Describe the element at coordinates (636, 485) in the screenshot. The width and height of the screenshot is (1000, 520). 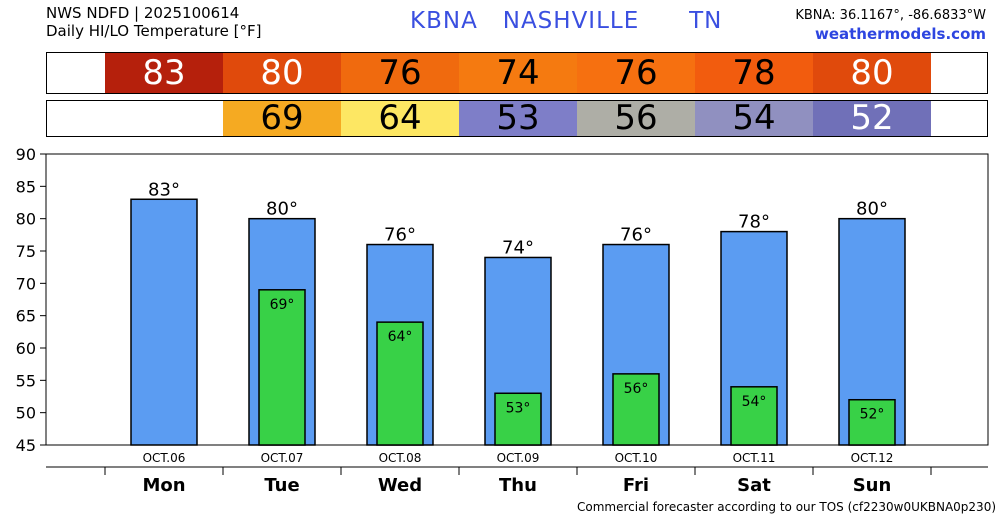
I see `day-label: Fri` at that location.